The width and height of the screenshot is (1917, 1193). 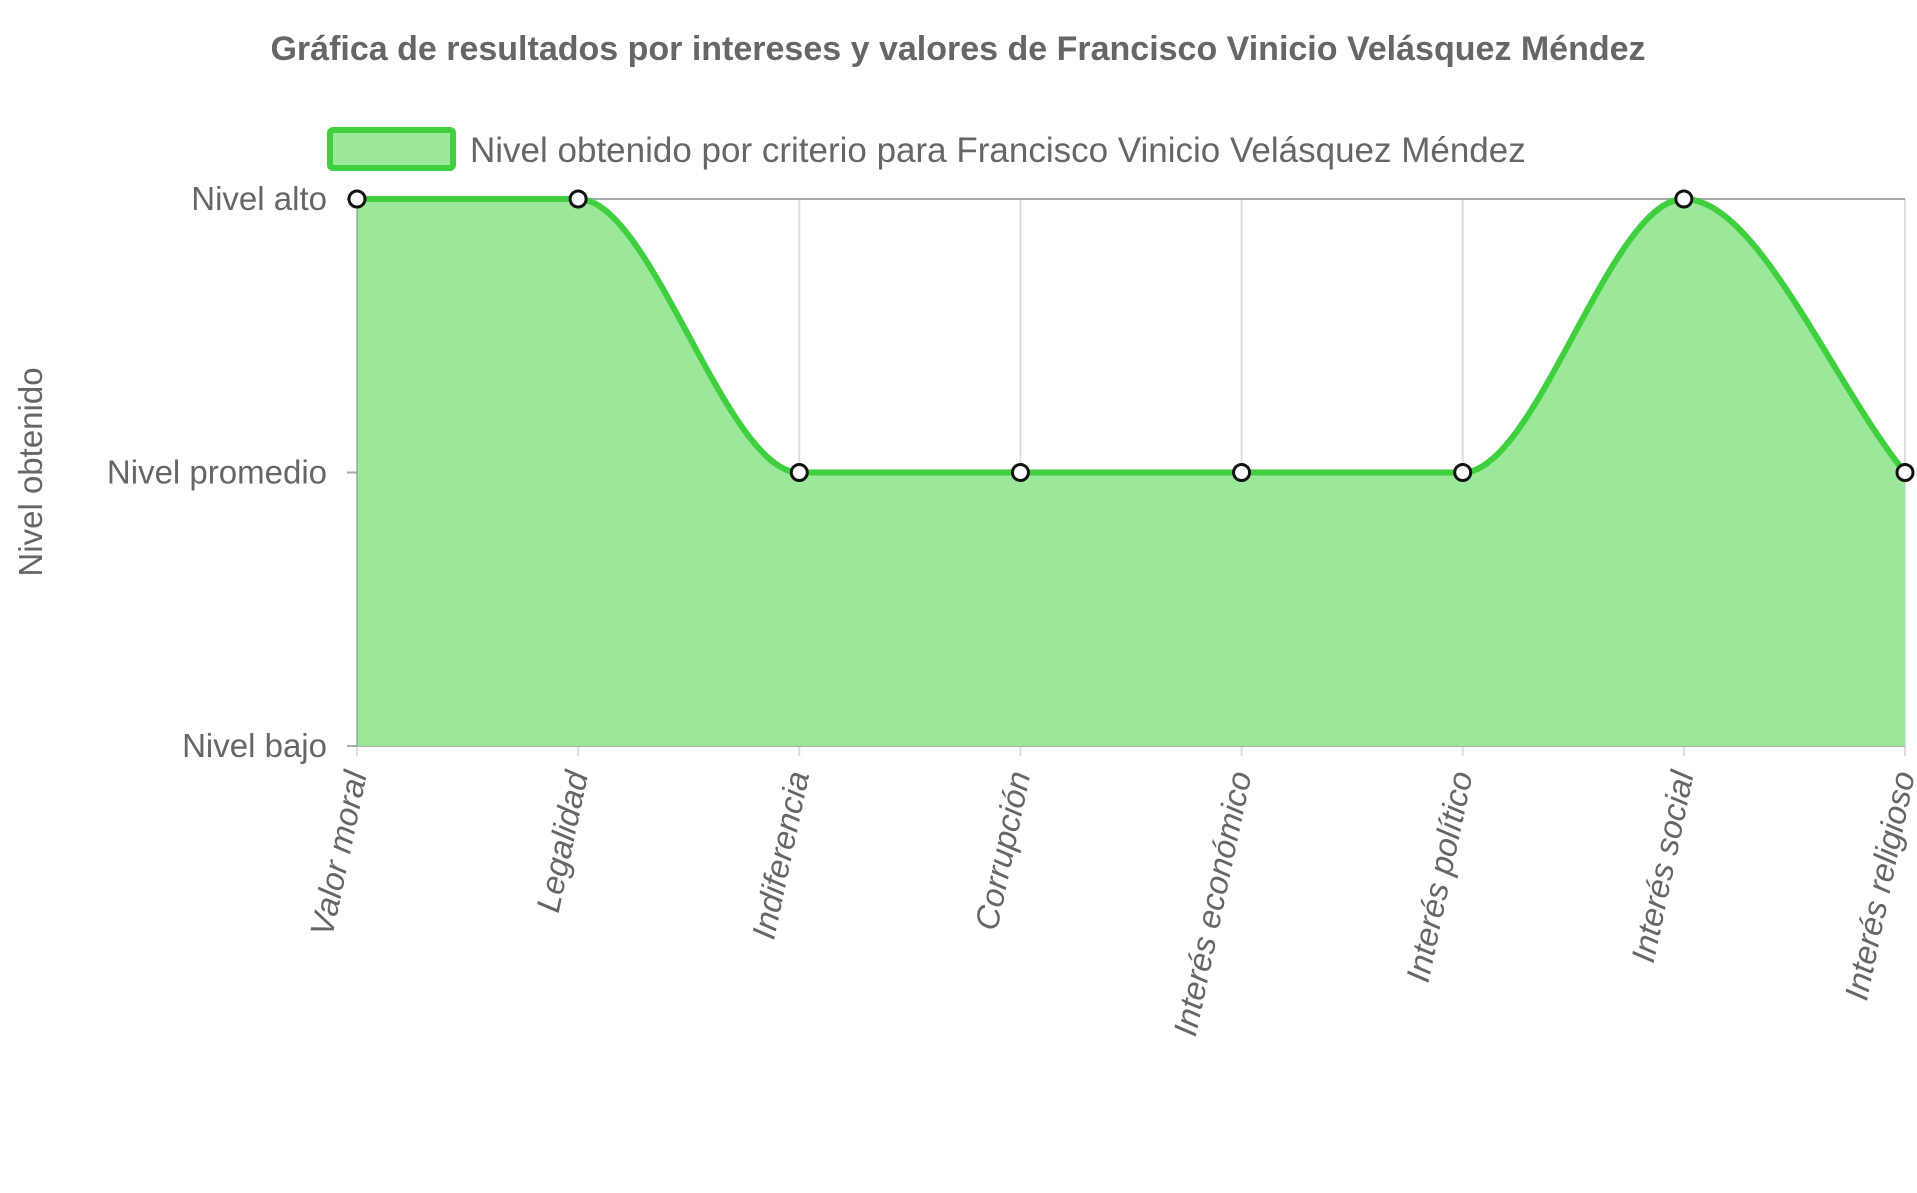 What do you see at coordinates (1212, 903) in the screenshot?
I see `x-tick-label: Interés económico` at bounding box center [1212, 903].